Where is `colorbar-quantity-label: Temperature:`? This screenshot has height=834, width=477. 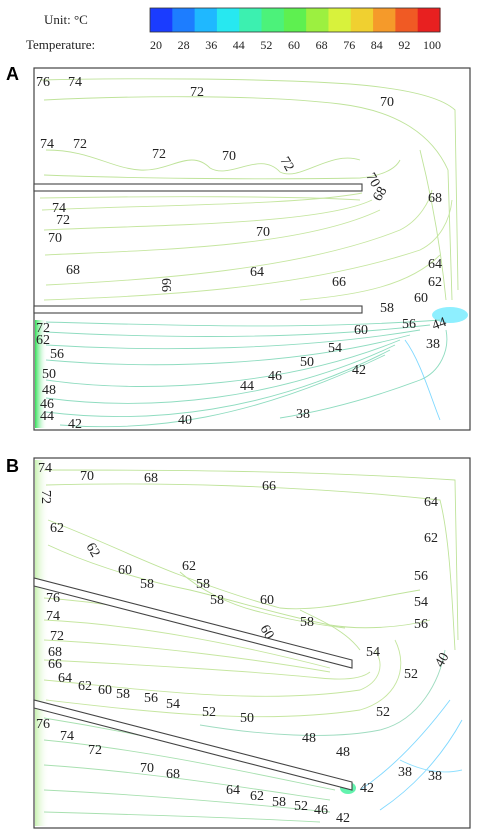 colorbar-quantity-label: Temperature: is located at coordinates (60, 44).